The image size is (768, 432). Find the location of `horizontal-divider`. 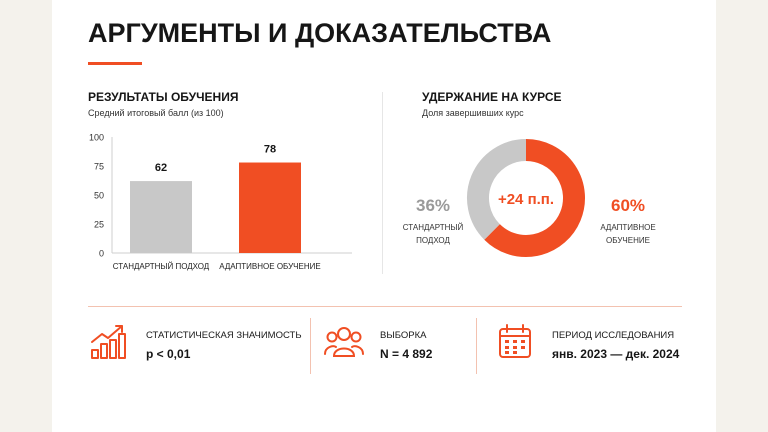

horizontal-divider is located at coordinates (385, 306).